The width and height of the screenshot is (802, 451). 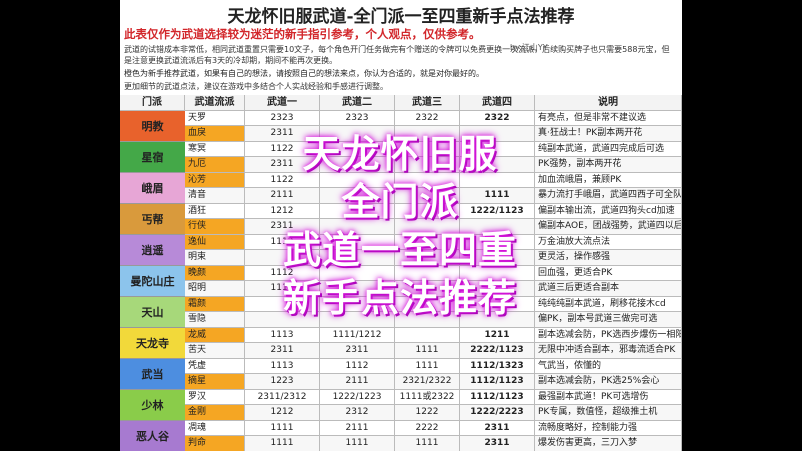 I want to click on point-code: 2321/2322, so click(x=427, y=382).